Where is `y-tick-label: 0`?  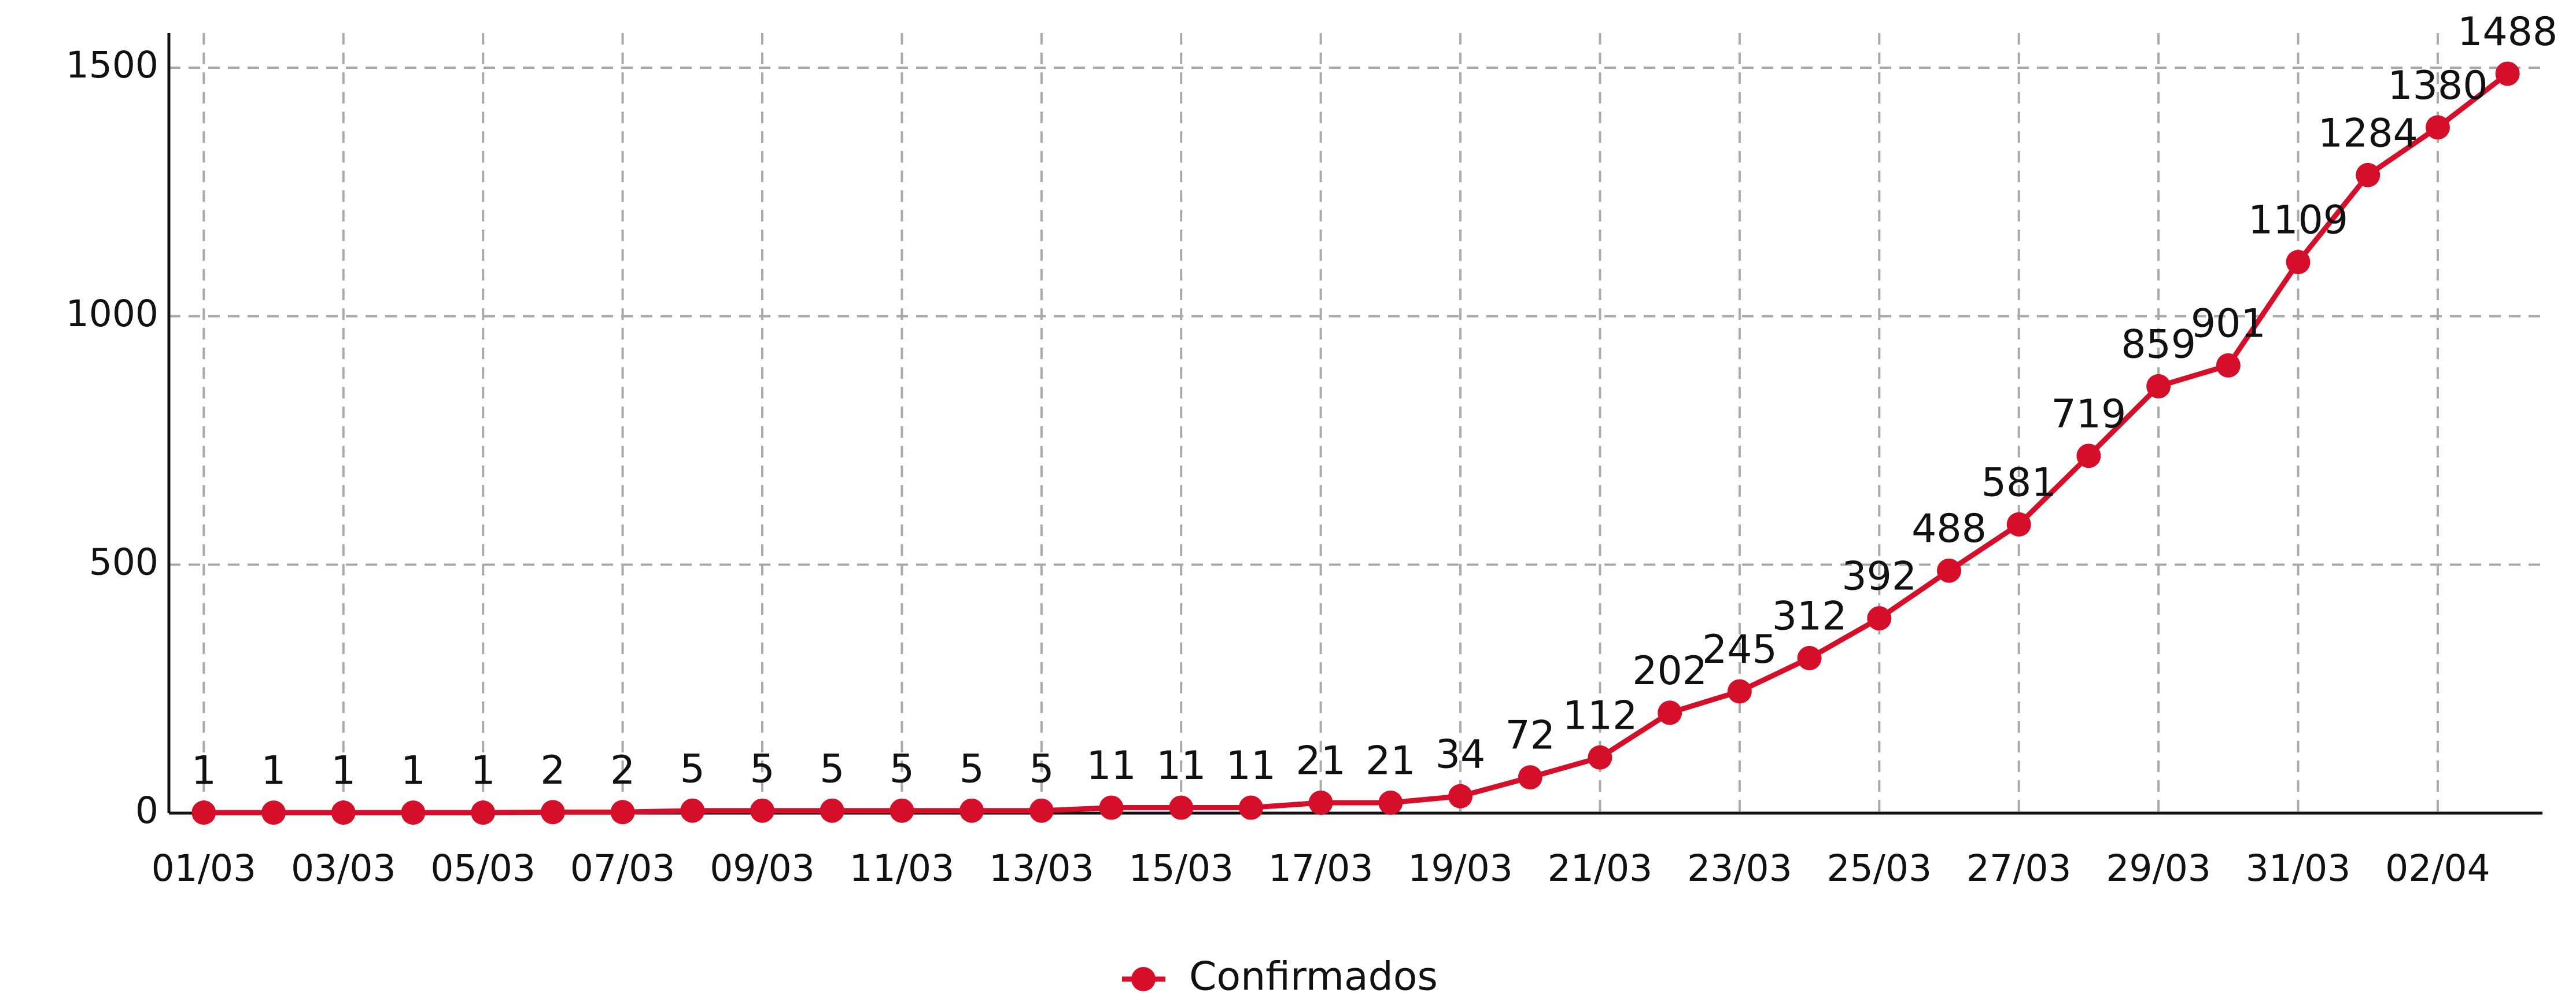
y-tick-label: 0 is located at coordinates (146, 811).